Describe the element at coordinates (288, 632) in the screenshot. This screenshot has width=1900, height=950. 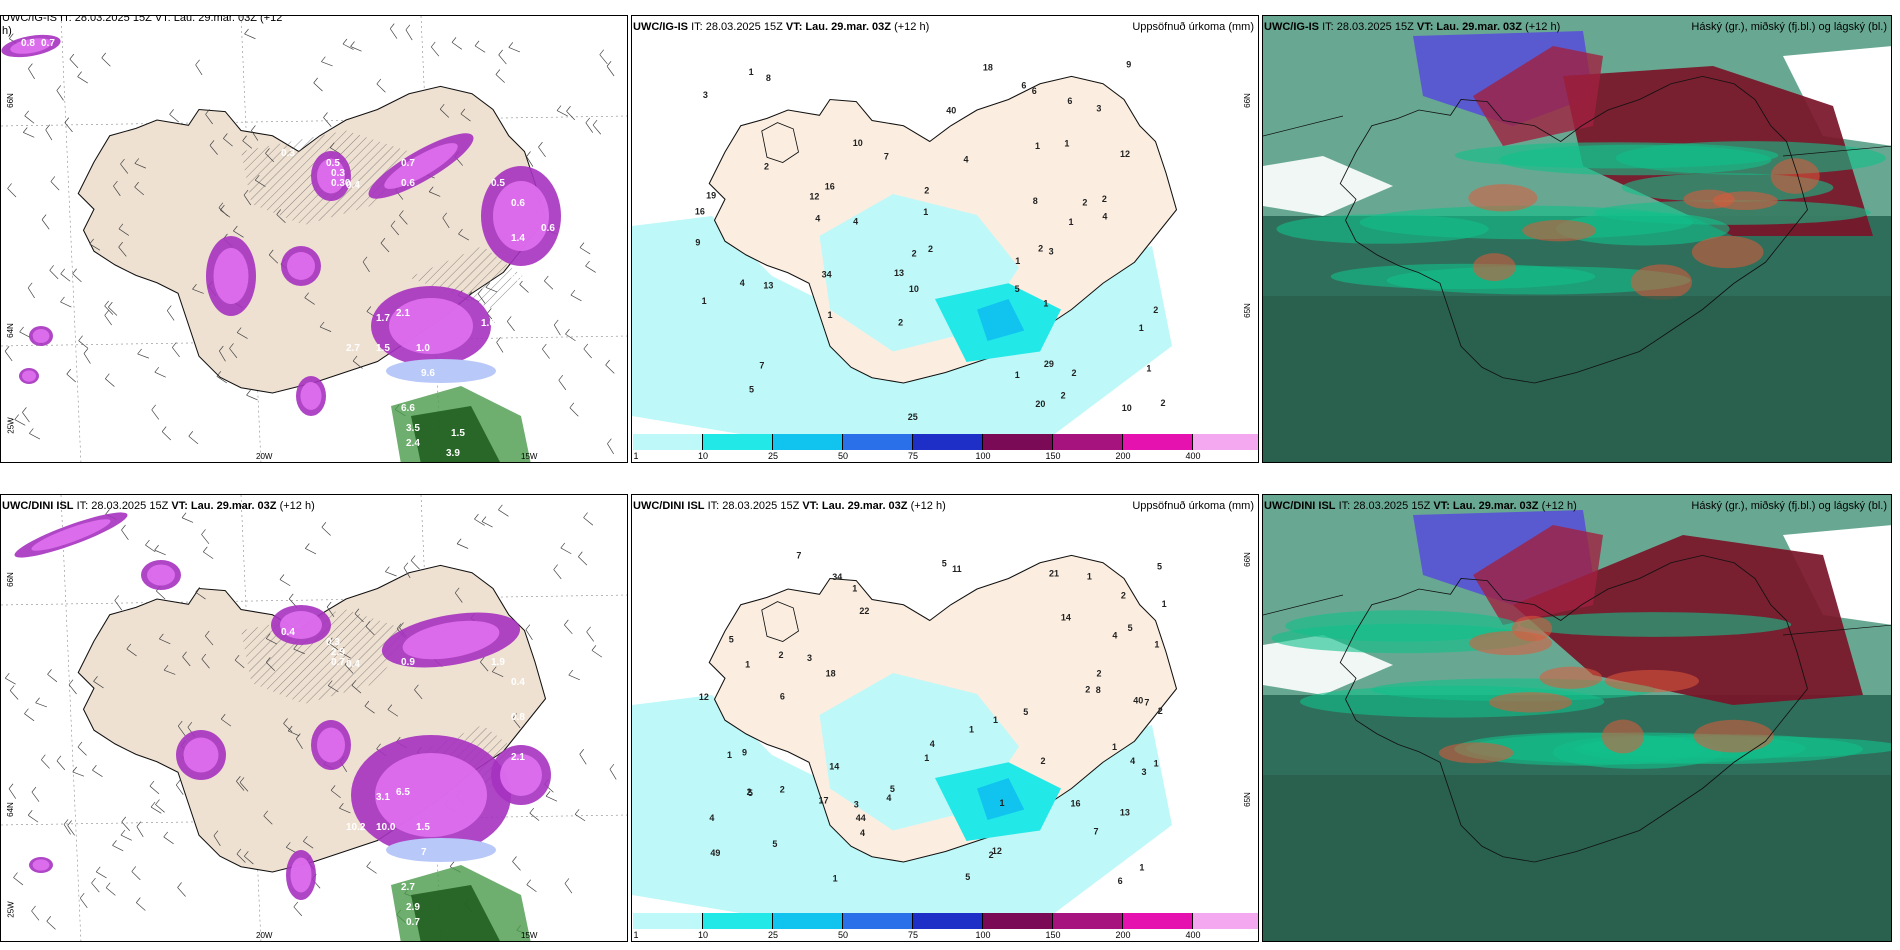
I see `snow-value-label: 0.4` at that location.